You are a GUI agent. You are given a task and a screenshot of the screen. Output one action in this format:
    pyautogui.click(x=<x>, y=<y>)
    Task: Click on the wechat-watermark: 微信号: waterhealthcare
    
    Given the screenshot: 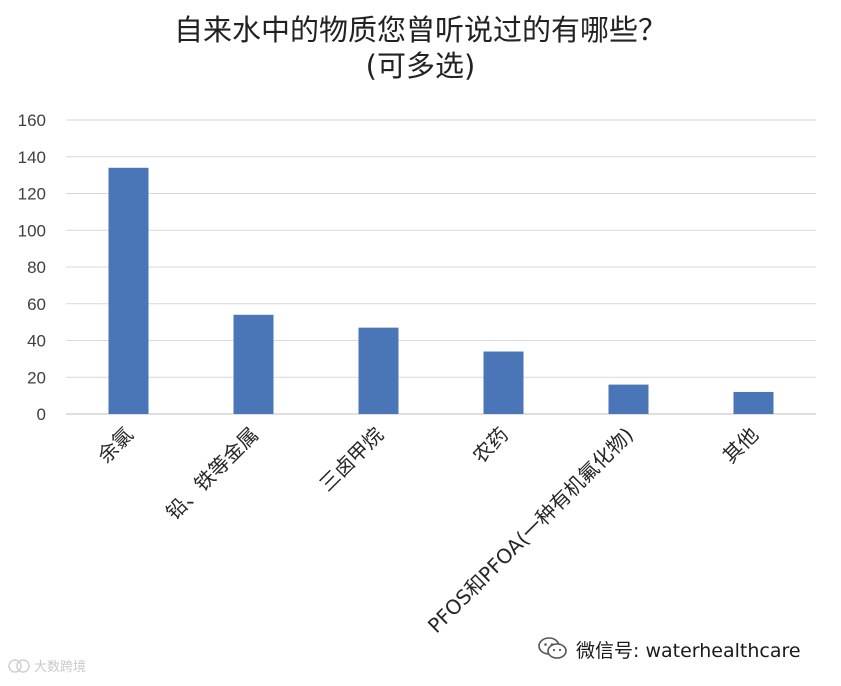 What is the action you would take?
    pyautogui.click(x=669, y=649)
    